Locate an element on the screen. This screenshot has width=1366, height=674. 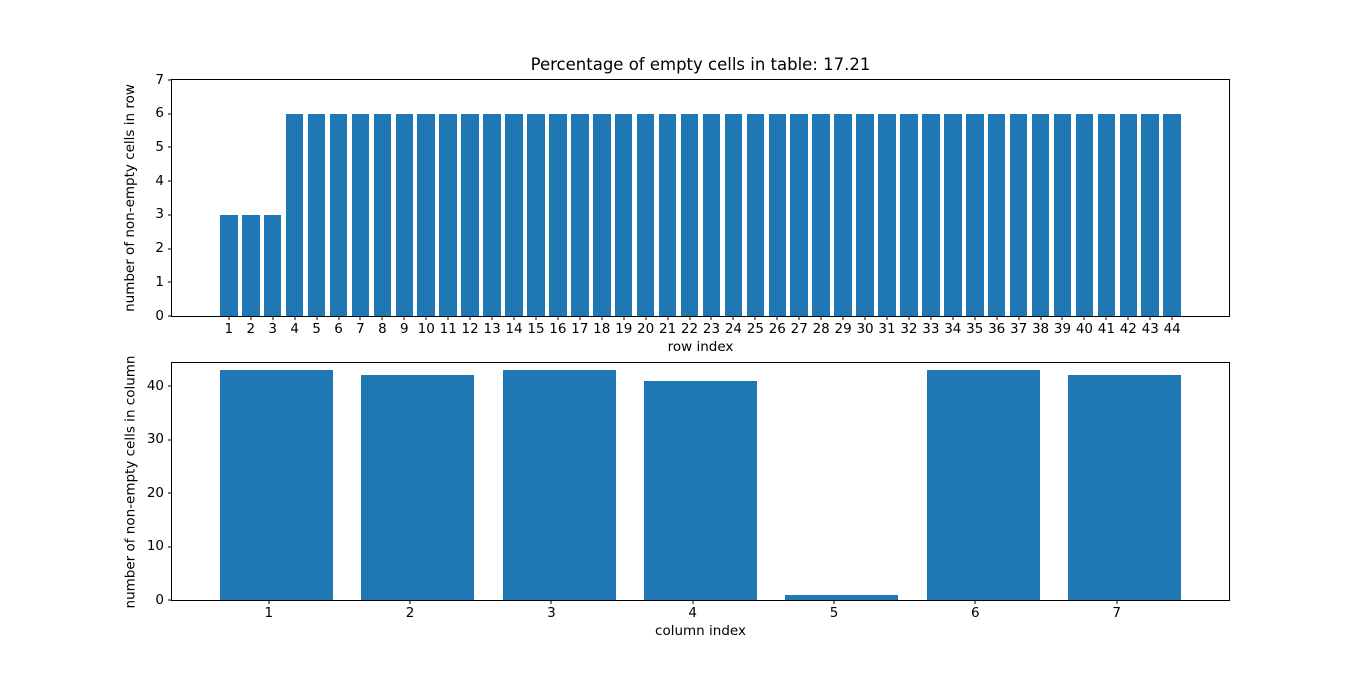
x-tick-label: 24 is located at coordinates (733, 329).